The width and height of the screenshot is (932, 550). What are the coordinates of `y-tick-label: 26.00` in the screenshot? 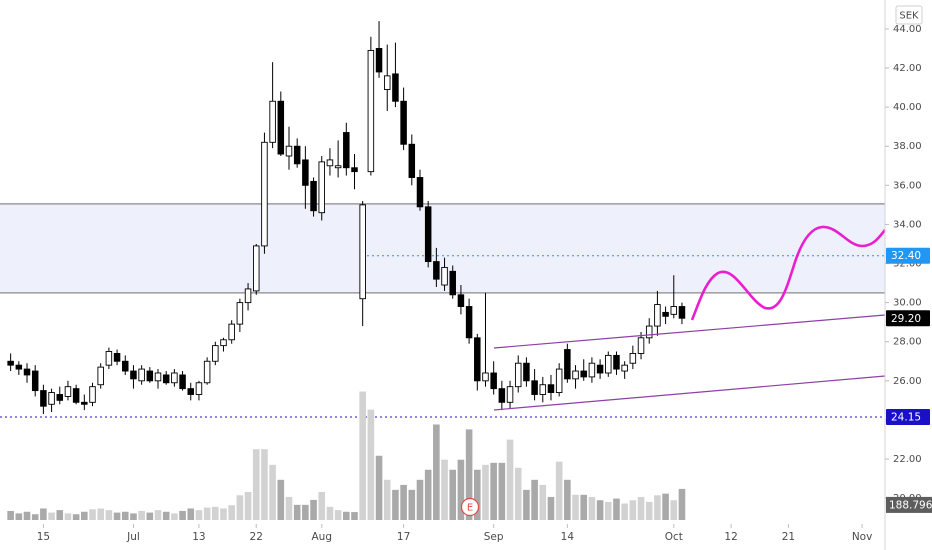 It's located at (907, 381).